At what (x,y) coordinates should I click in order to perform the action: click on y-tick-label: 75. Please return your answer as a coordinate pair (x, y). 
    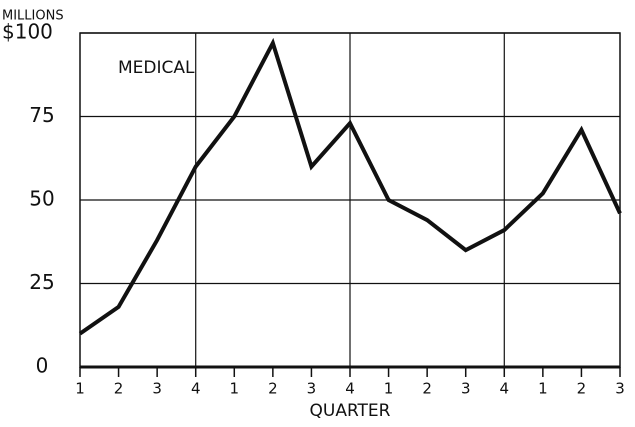
    Looking at the image, I should click on (41, 115).